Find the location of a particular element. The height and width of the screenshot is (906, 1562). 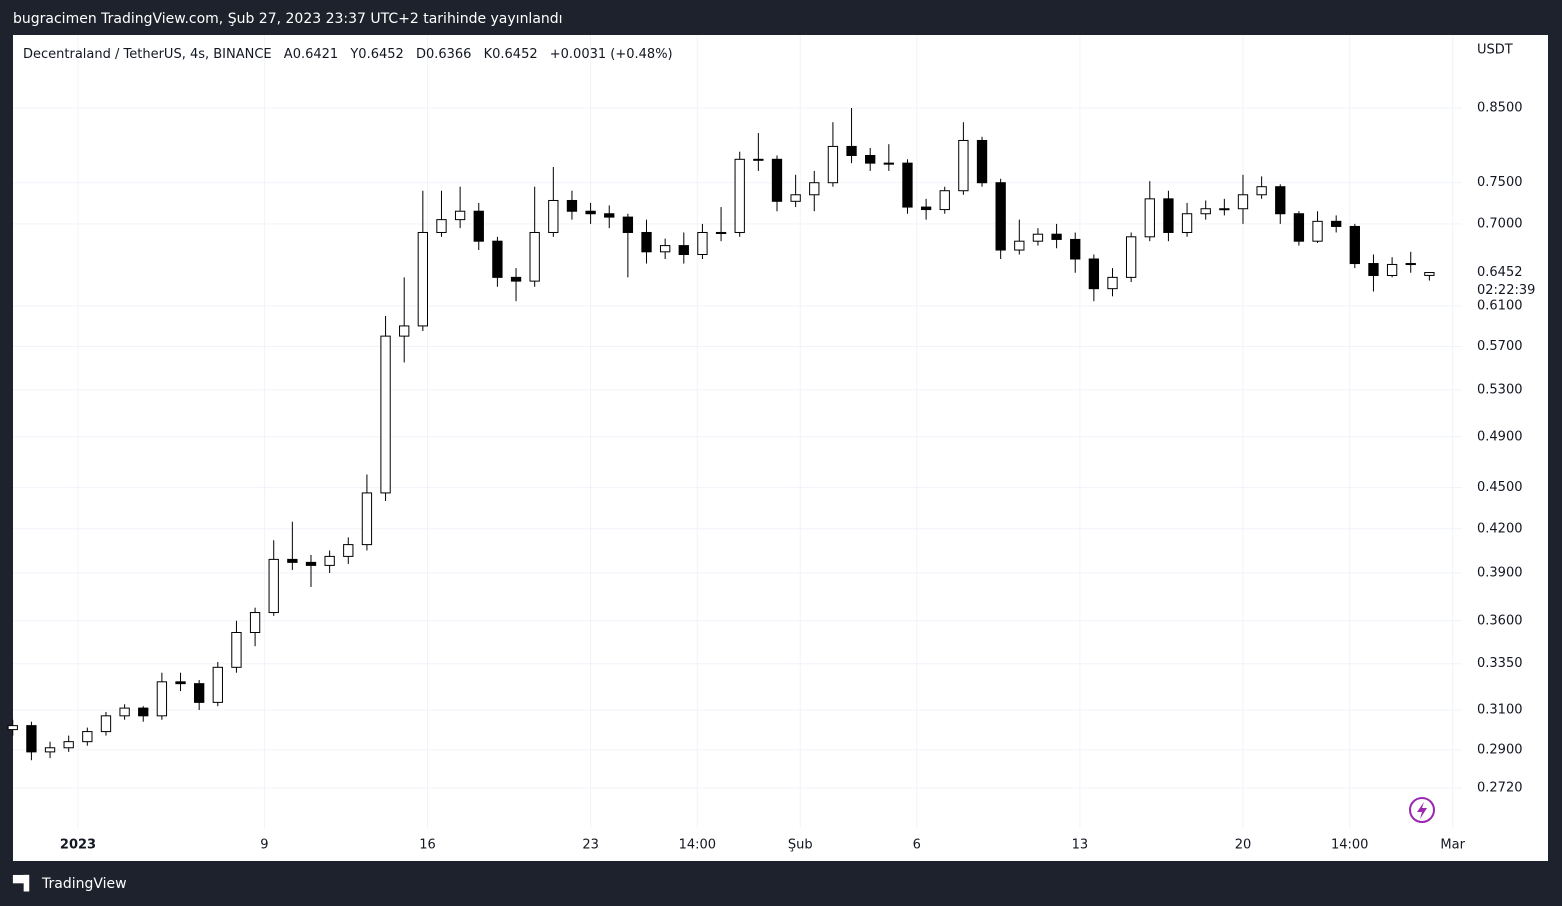

y-tick-label: 0.3600 is located at coordinates (1500, 620).